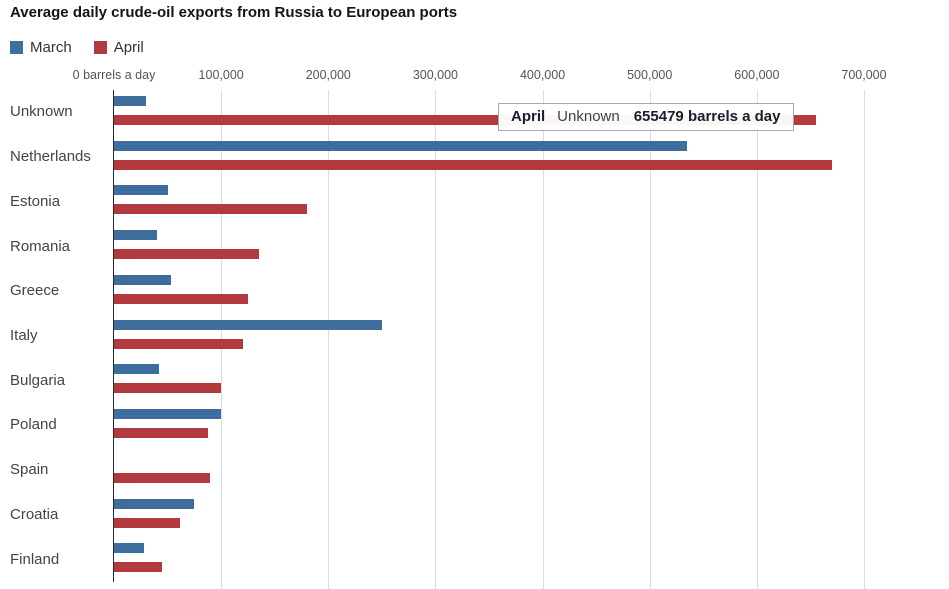 This screenshot has width=949, height=589. I want to click on bar-april-unknown, so click(465, 120).